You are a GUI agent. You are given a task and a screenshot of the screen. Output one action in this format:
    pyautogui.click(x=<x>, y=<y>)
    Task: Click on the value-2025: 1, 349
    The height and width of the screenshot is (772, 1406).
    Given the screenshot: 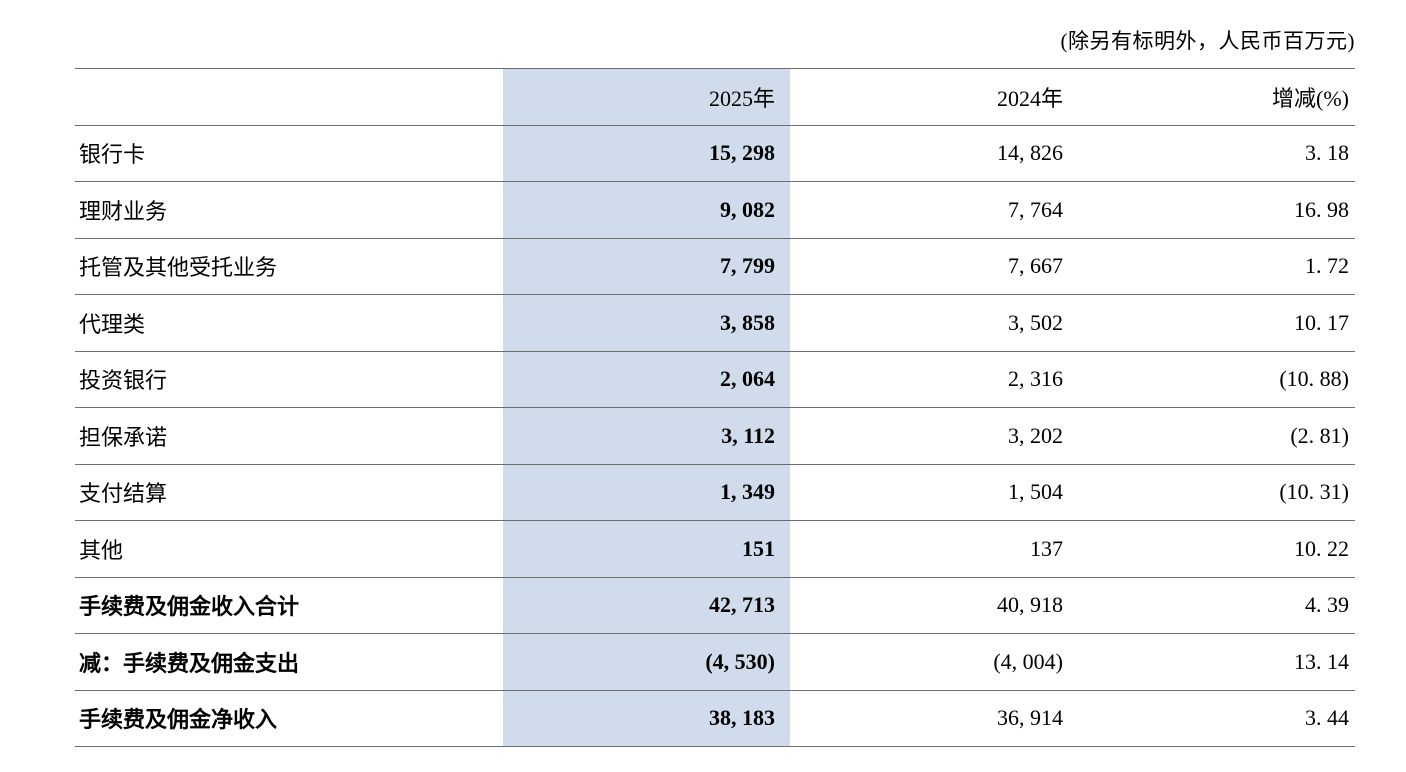 What is the action you would take?
    pyautogui.click(x=646, y=492)
    